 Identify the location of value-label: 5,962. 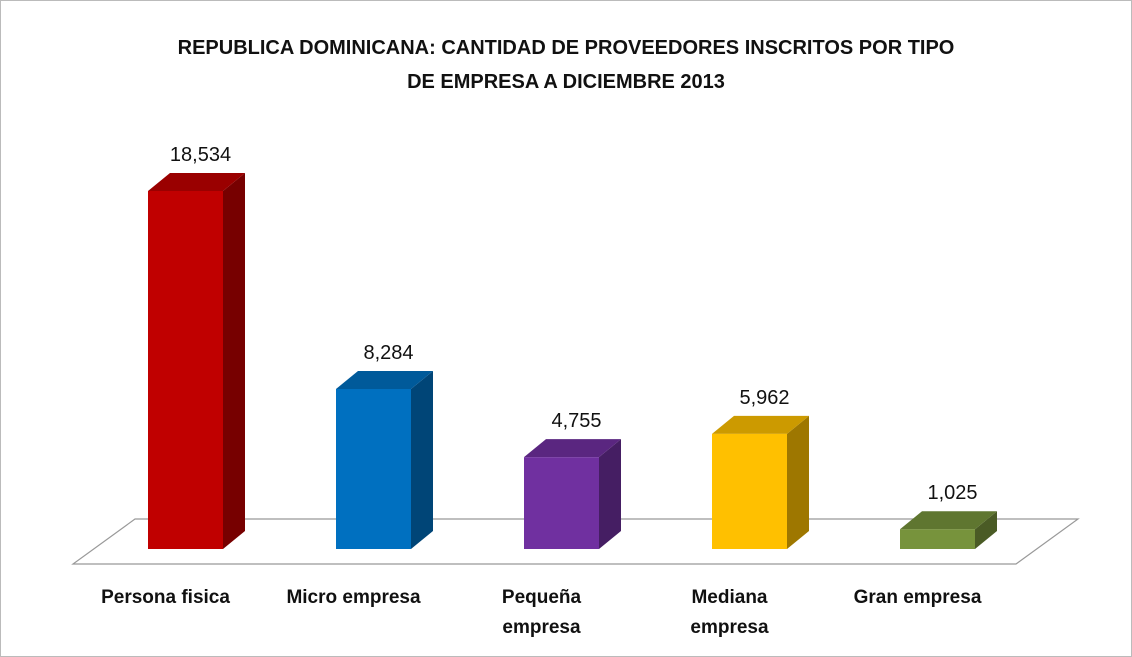
(764, 398).